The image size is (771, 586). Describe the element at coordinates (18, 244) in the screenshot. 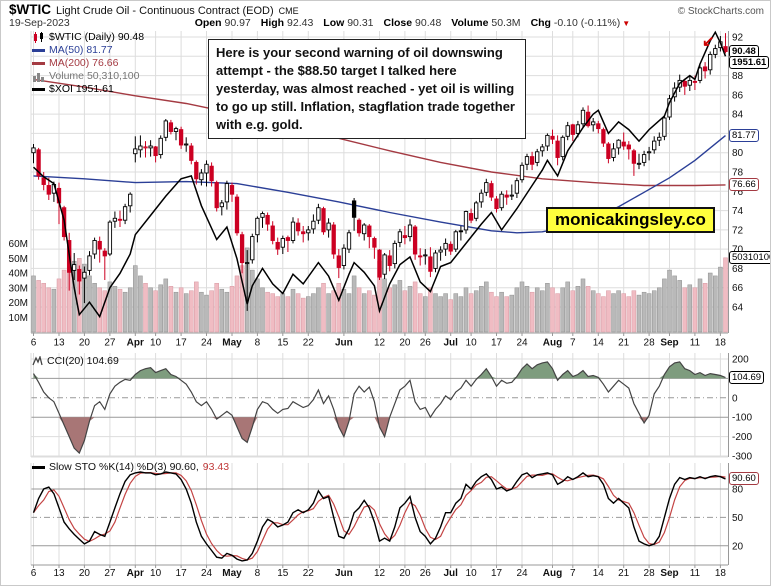

I see `svg-text: 60M` at that location.